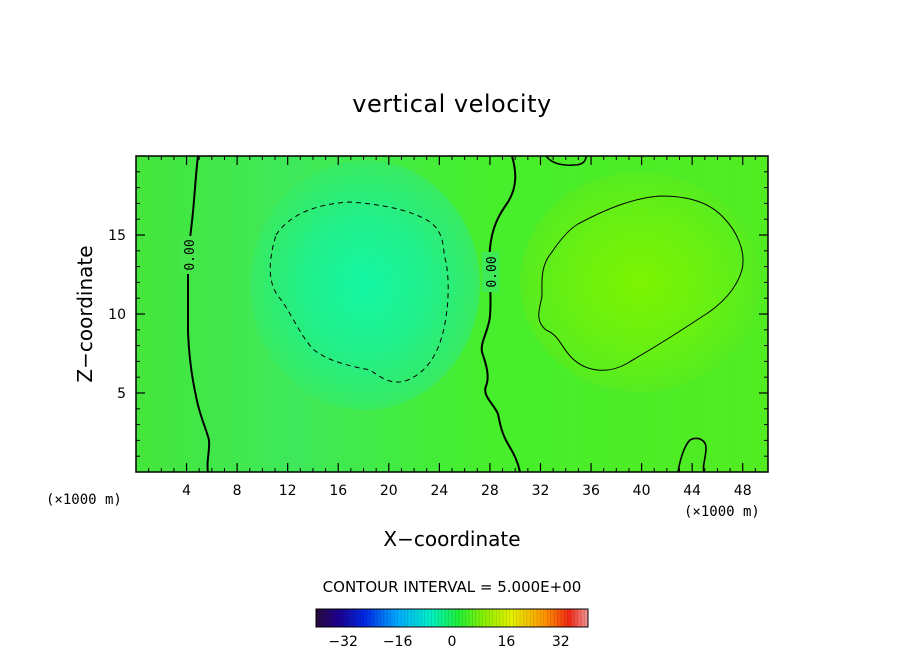 Image resolution: width=904 pixels, height=654 pixels. What do you see at coordinates (692, 491) in the screenshot?
I see `x-tick-label: 44` at bounding box center [692, 491].